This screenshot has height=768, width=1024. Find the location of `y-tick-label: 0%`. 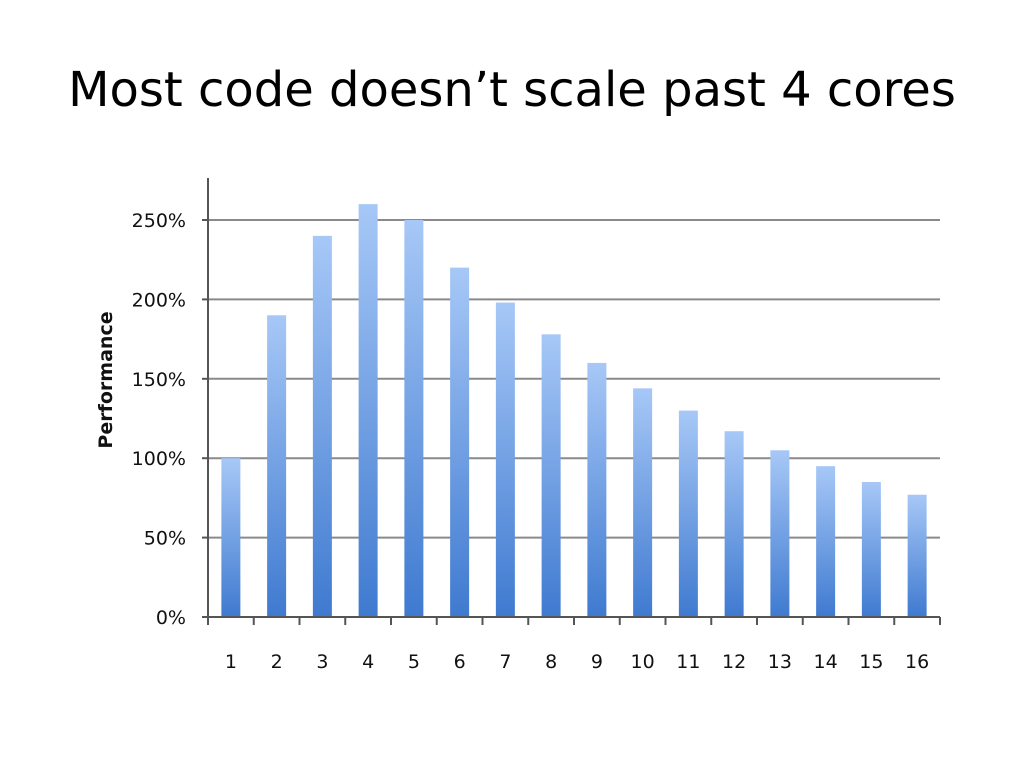

y-tick-label: 0% is located at coordinates (171, 618).